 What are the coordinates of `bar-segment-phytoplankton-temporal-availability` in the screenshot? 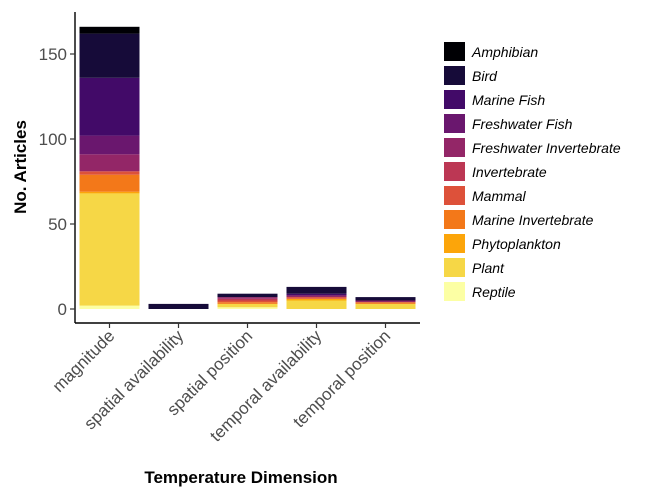 It's located at (316, 299).